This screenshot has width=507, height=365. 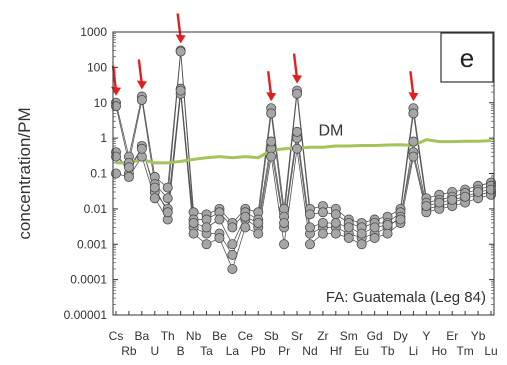 I want to click on dm-reference-label: DM, so click(x=330, y=130).